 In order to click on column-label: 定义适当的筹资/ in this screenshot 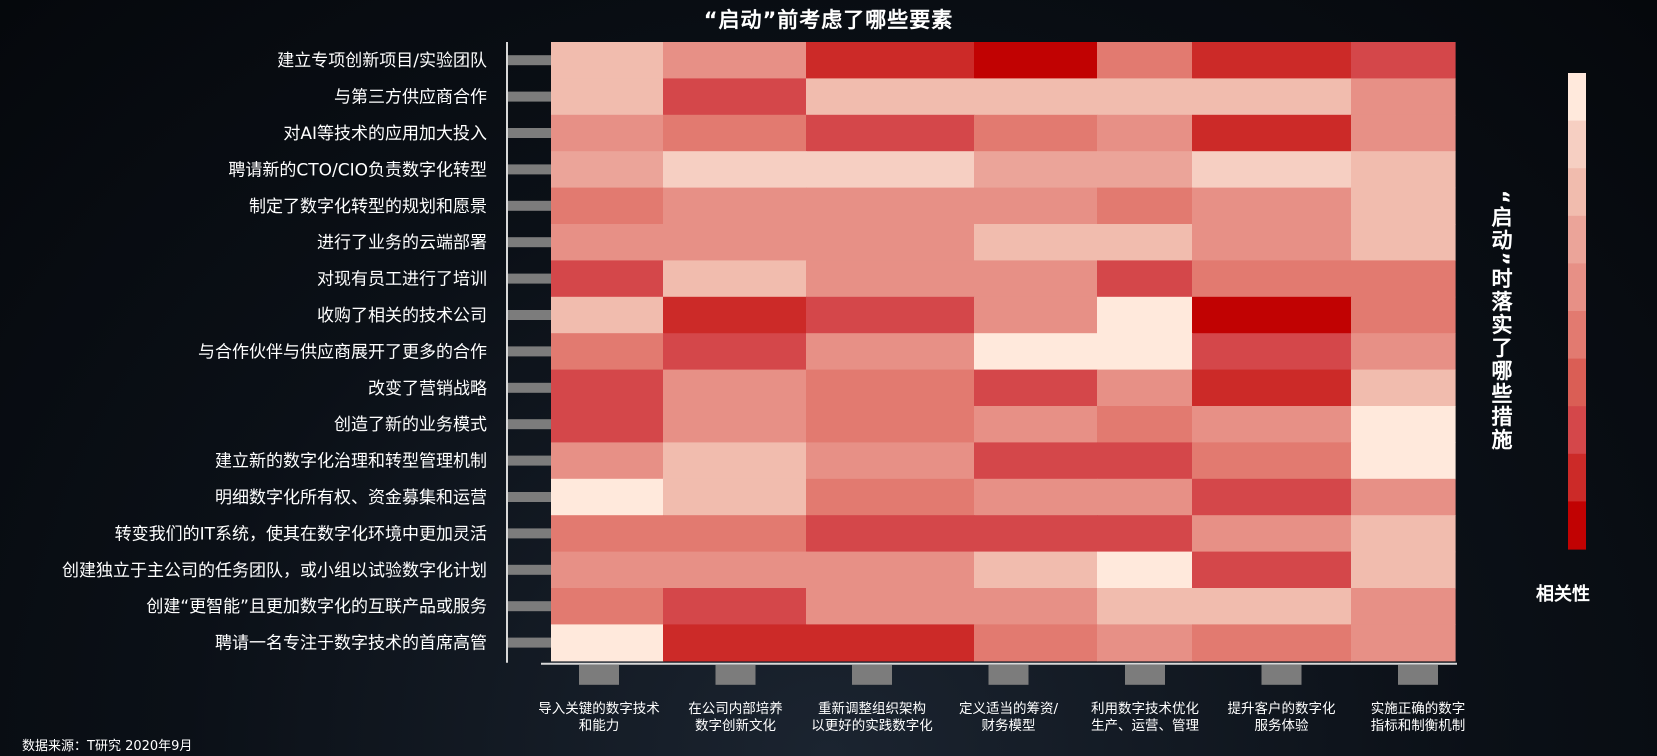, I will do `click(1008, 708)`.